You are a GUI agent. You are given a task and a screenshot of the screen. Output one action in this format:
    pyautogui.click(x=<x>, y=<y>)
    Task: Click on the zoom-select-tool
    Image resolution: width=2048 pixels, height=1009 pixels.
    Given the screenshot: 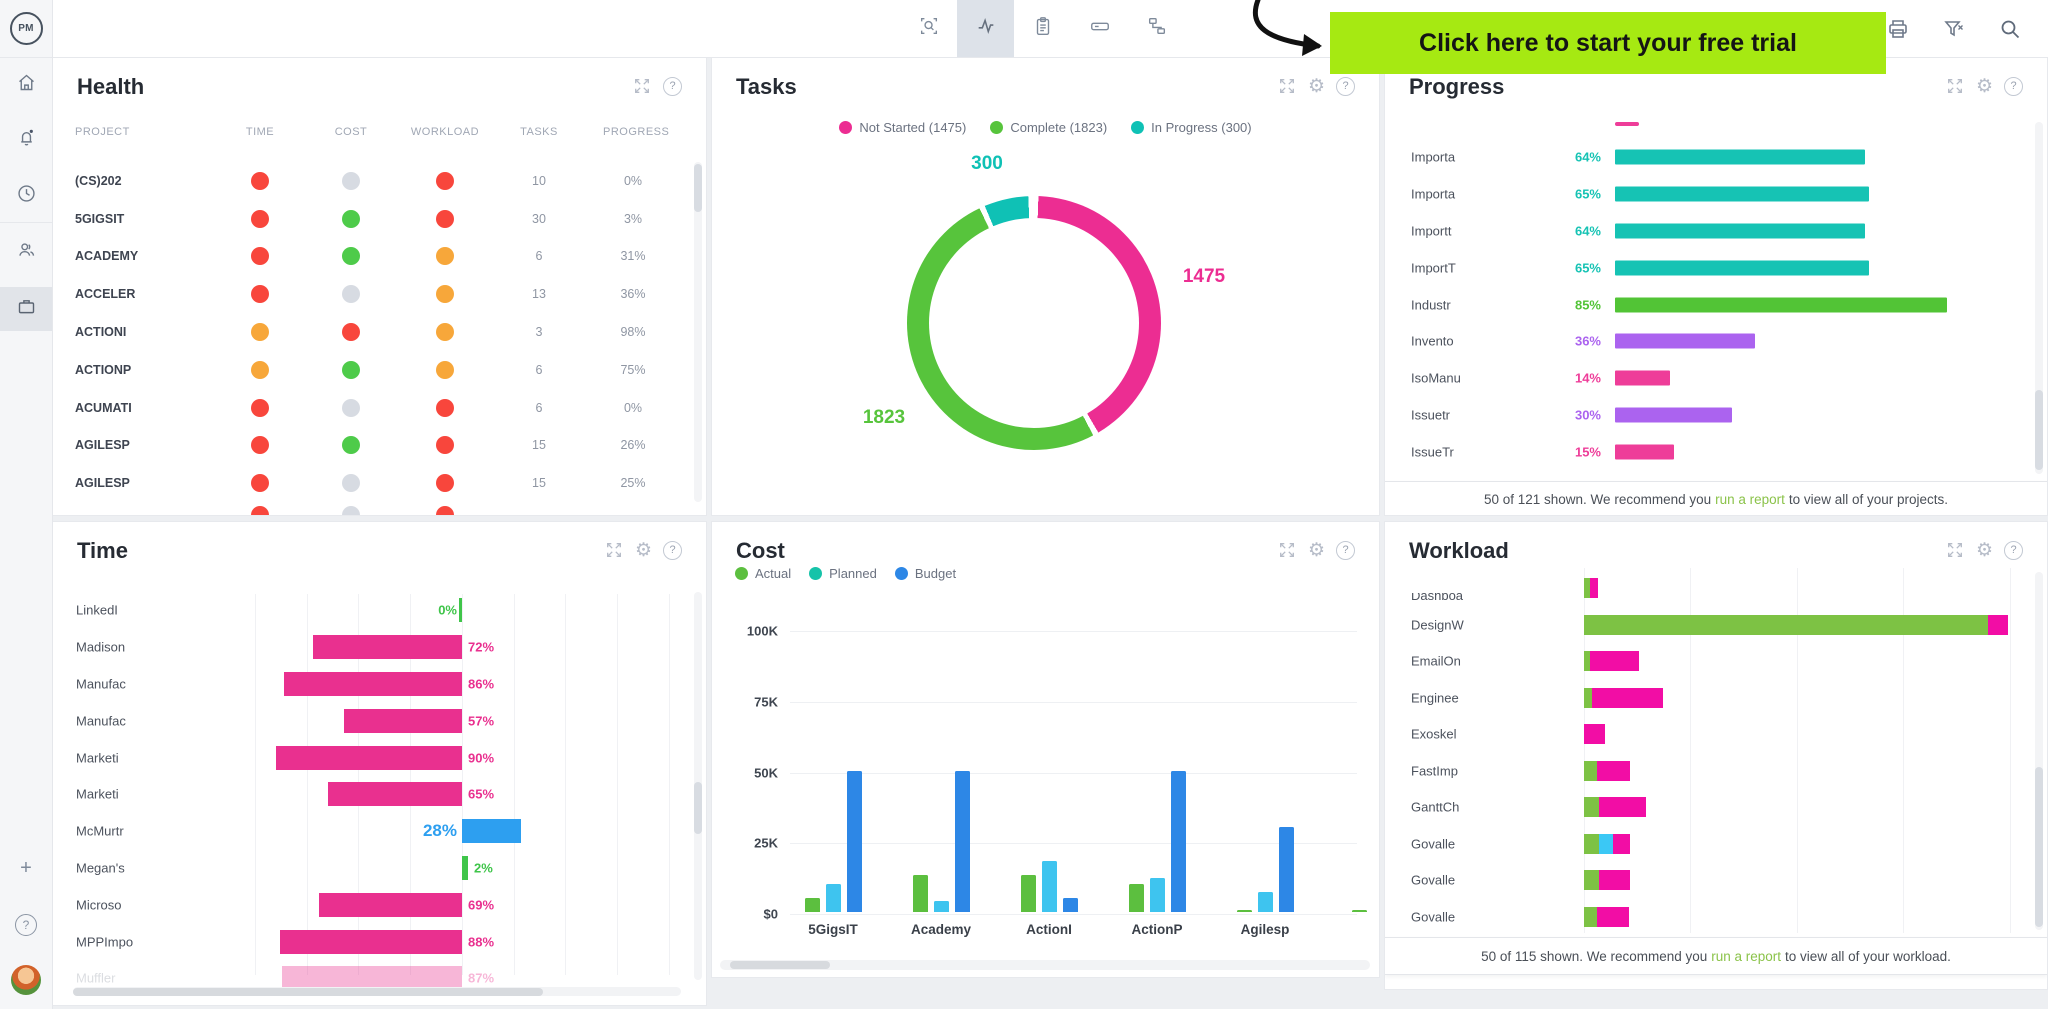 What is the action you would take?
    pyautogui.click(x=928, y=28)
    